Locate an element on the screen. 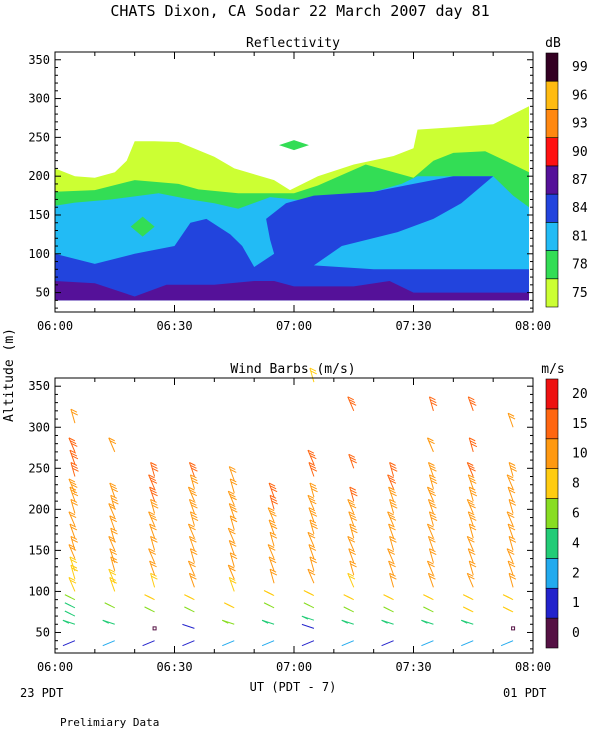  colorbar-swatch is located at coordinates (552, 123).